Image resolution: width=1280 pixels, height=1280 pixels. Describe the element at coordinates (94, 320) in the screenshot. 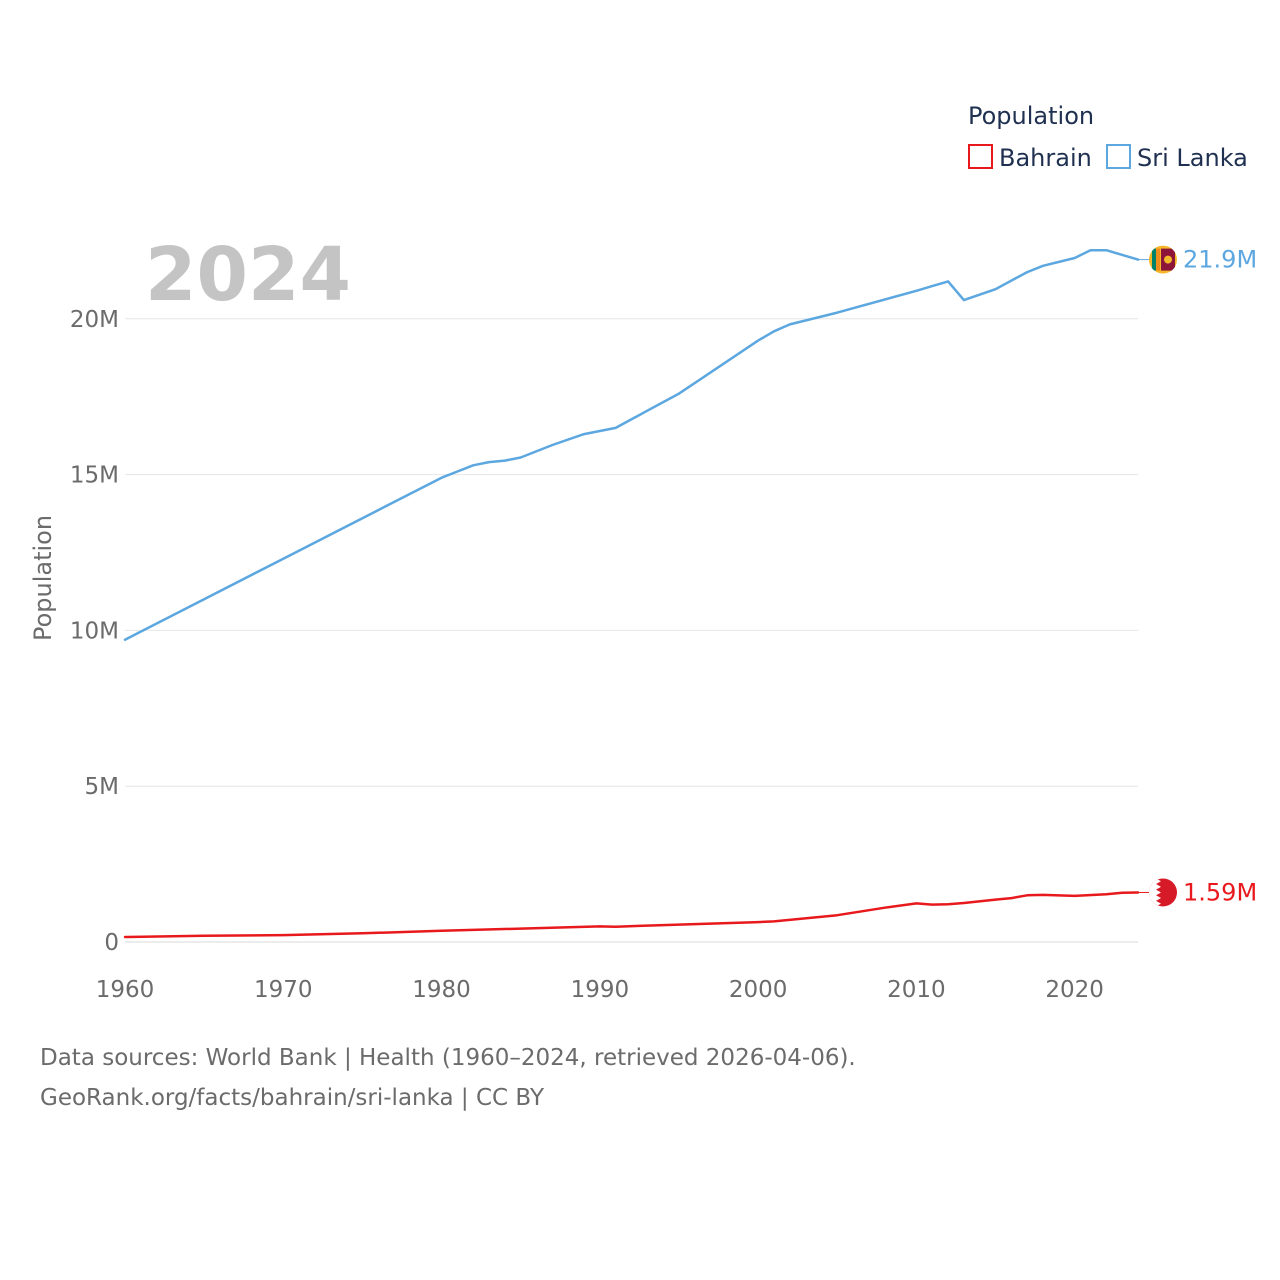

I see `y-tick-label: 20M` at that location.